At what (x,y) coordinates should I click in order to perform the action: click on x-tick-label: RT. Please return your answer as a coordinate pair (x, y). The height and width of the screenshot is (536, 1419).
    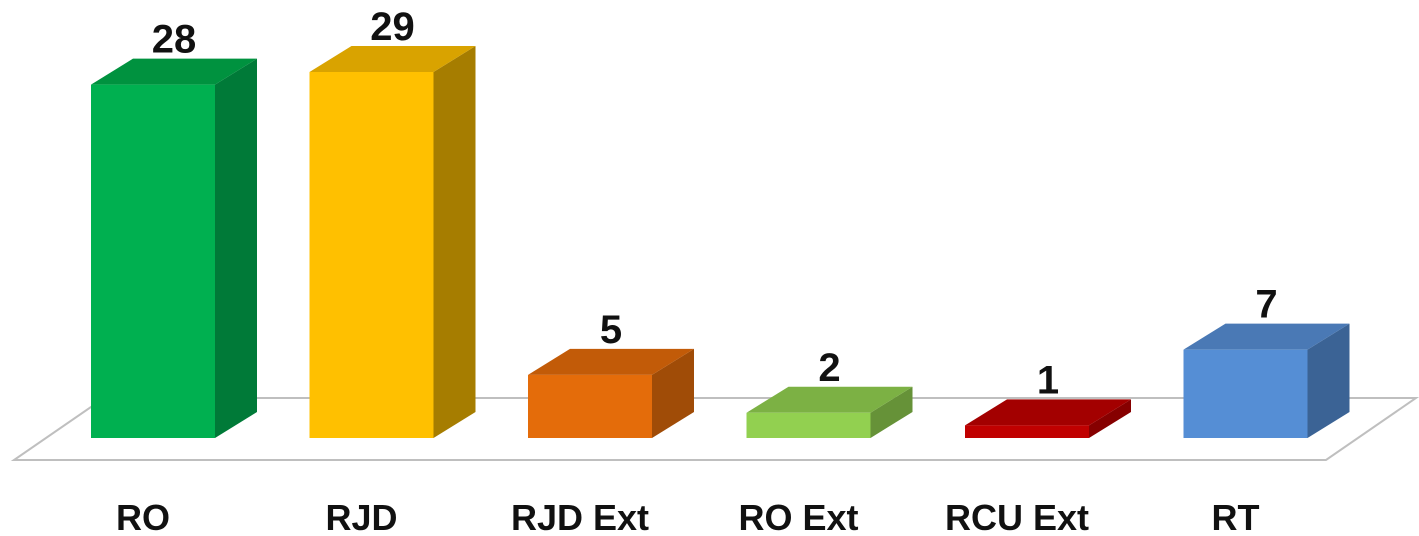
    Looking at the image, I should click on (1236, 516).